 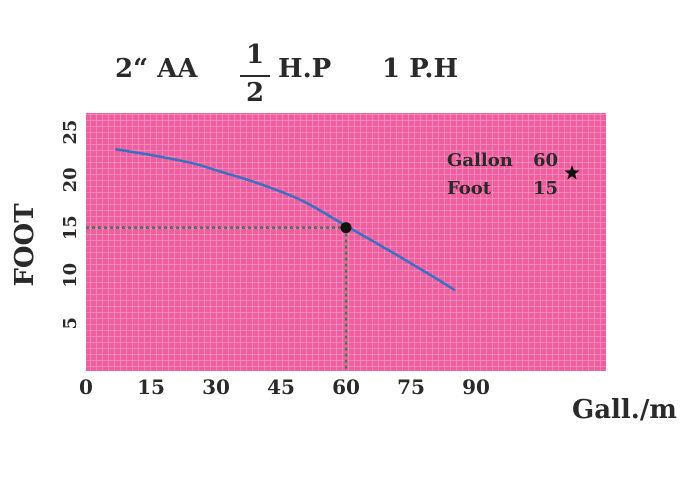 What do you see at coordinates (255, 93) in the screenshot?
I see `hp-fraction-denominator: 2` at bounding box center [255, 93].